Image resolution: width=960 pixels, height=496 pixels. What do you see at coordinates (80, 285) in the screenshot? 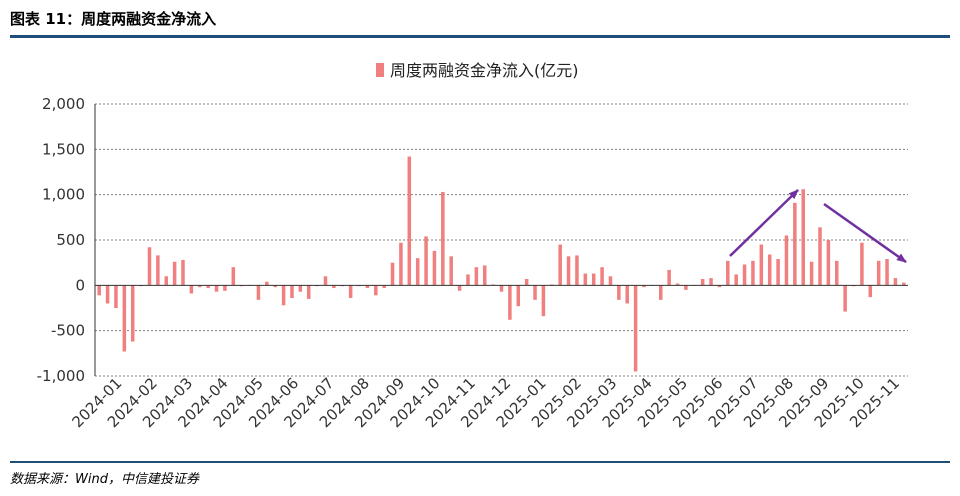
I see `y-tick-label: 0` at bounding box center [80, 285].